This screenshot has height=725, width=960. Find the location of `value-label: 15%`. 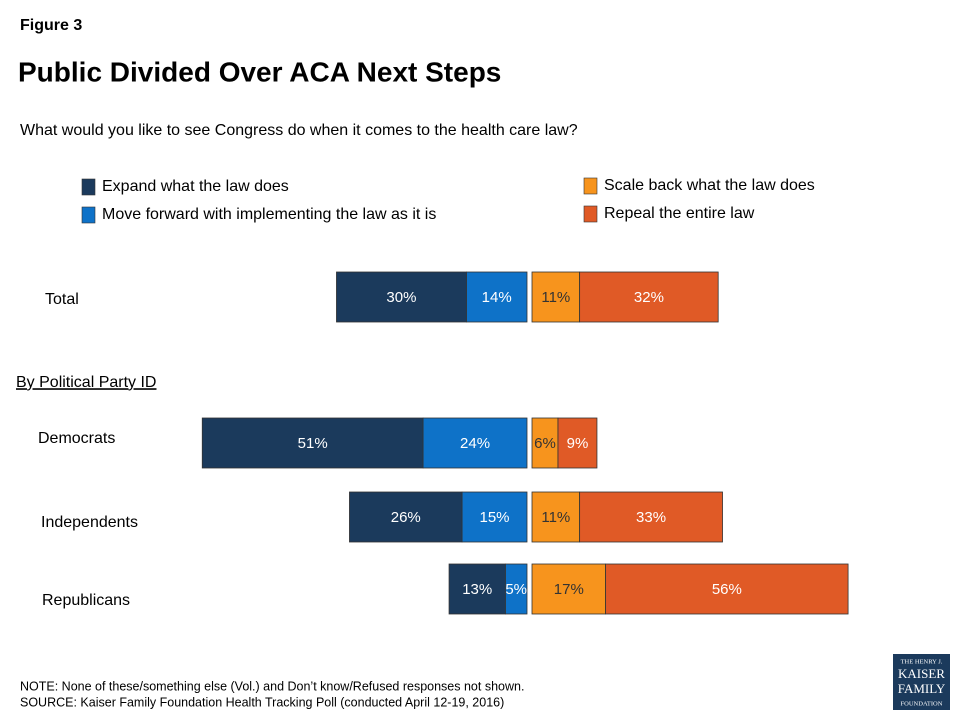

value-label: 15% is located at coordinates (495, 517).